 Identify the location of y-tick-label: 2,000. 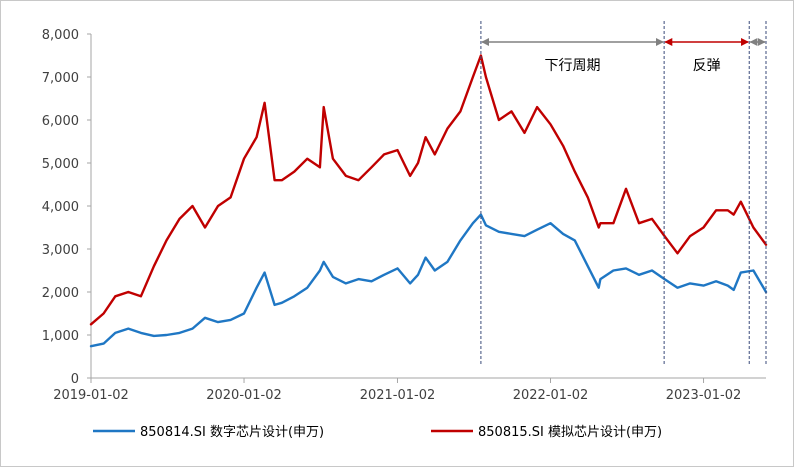
(60, 293).